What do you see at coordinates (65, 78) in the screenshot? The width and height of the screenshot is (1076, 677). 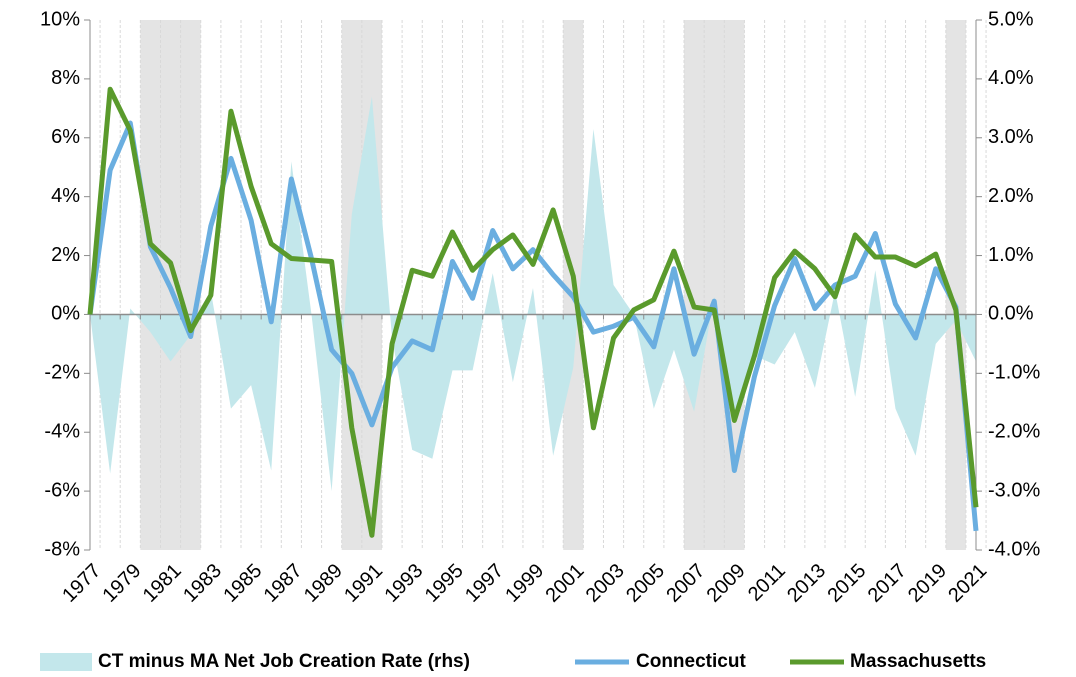 I see `y-tick-label: 8%` at bounding box center [65, 78].